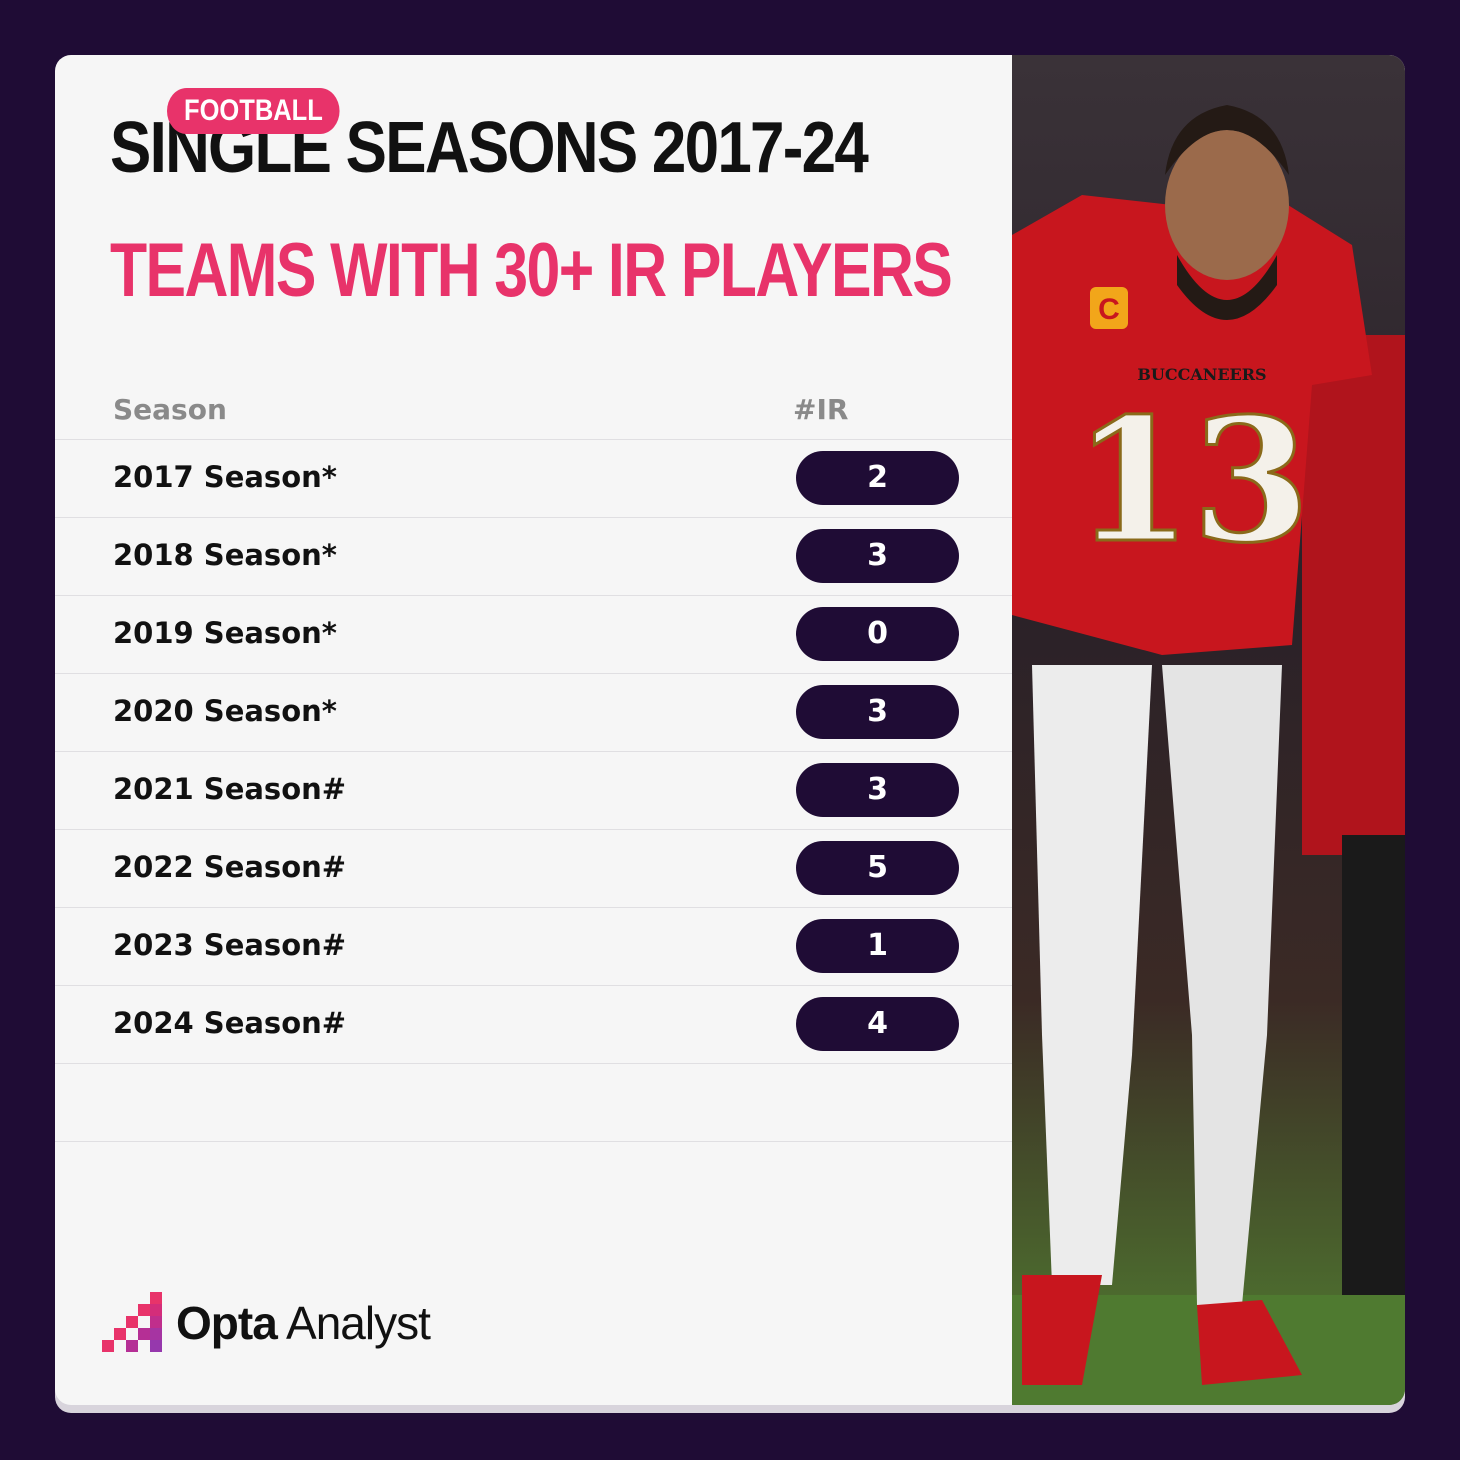  Describe the element at coordinates (1227, 140) in the screenshot. I see `player-hair` at that location.